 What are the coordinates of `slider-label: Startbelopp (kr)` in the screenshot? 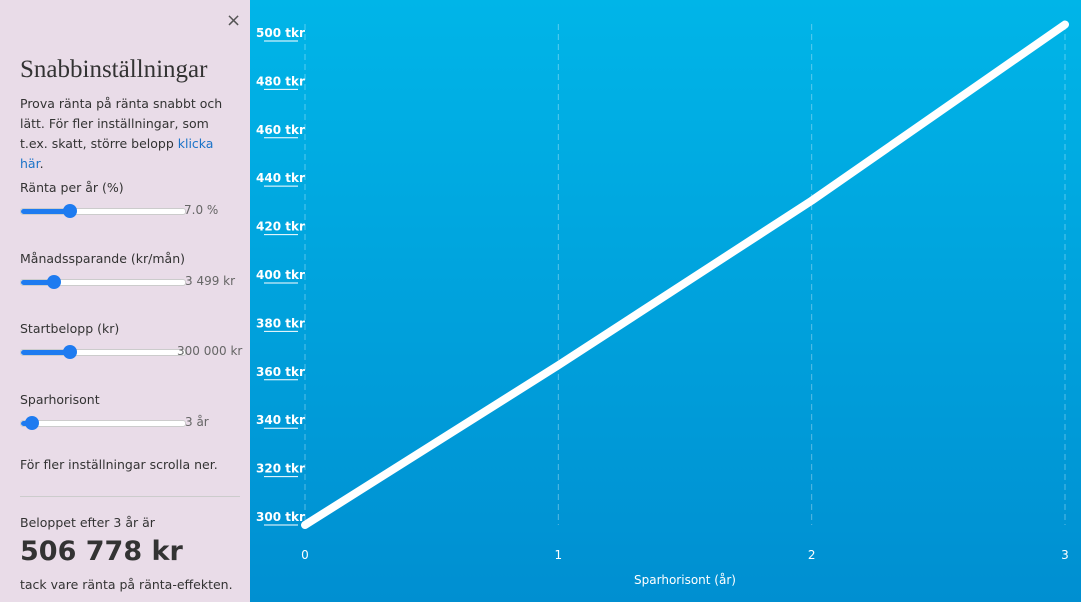 It's located at (70, 328).